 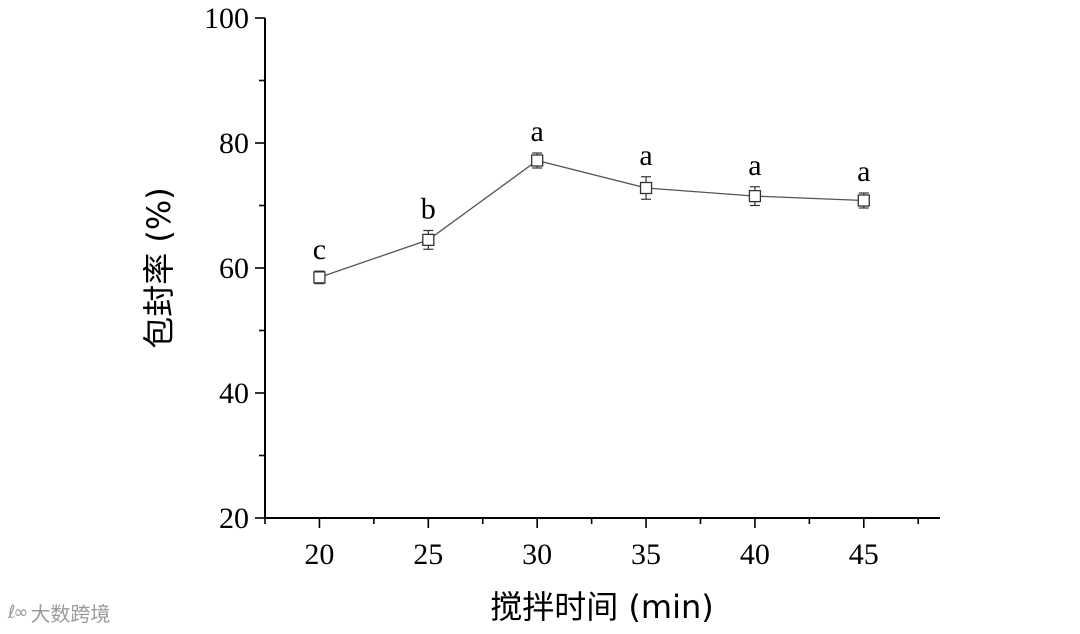 I want to click on watermark: ℓ∞ 大数跨境, so click(x=59, y=612).